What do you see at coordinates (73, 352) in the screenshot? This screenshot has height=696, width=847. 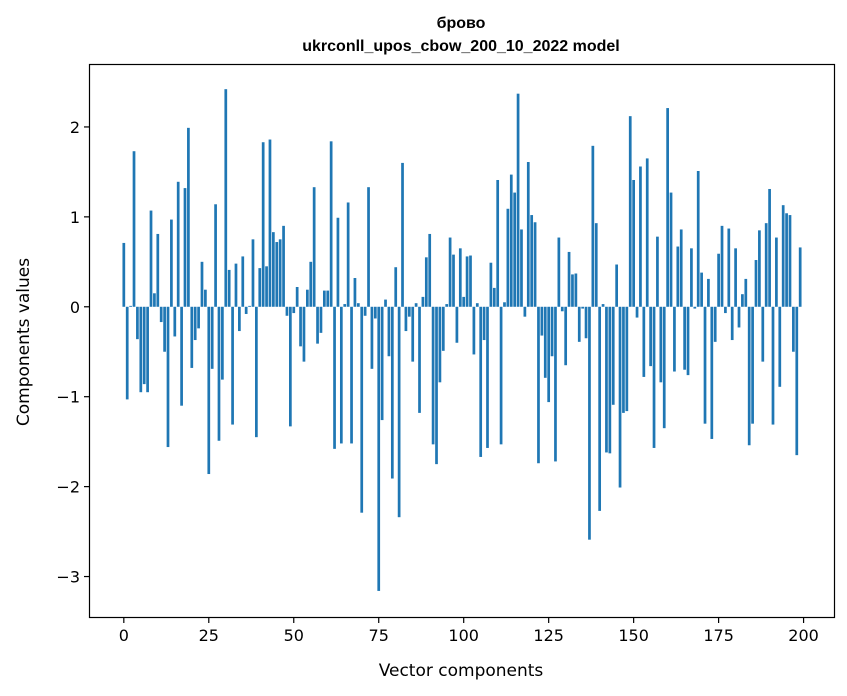 I see `y-axis-ticks: −3 −2 −1 0 1 2` at bounding box center [73, 352].